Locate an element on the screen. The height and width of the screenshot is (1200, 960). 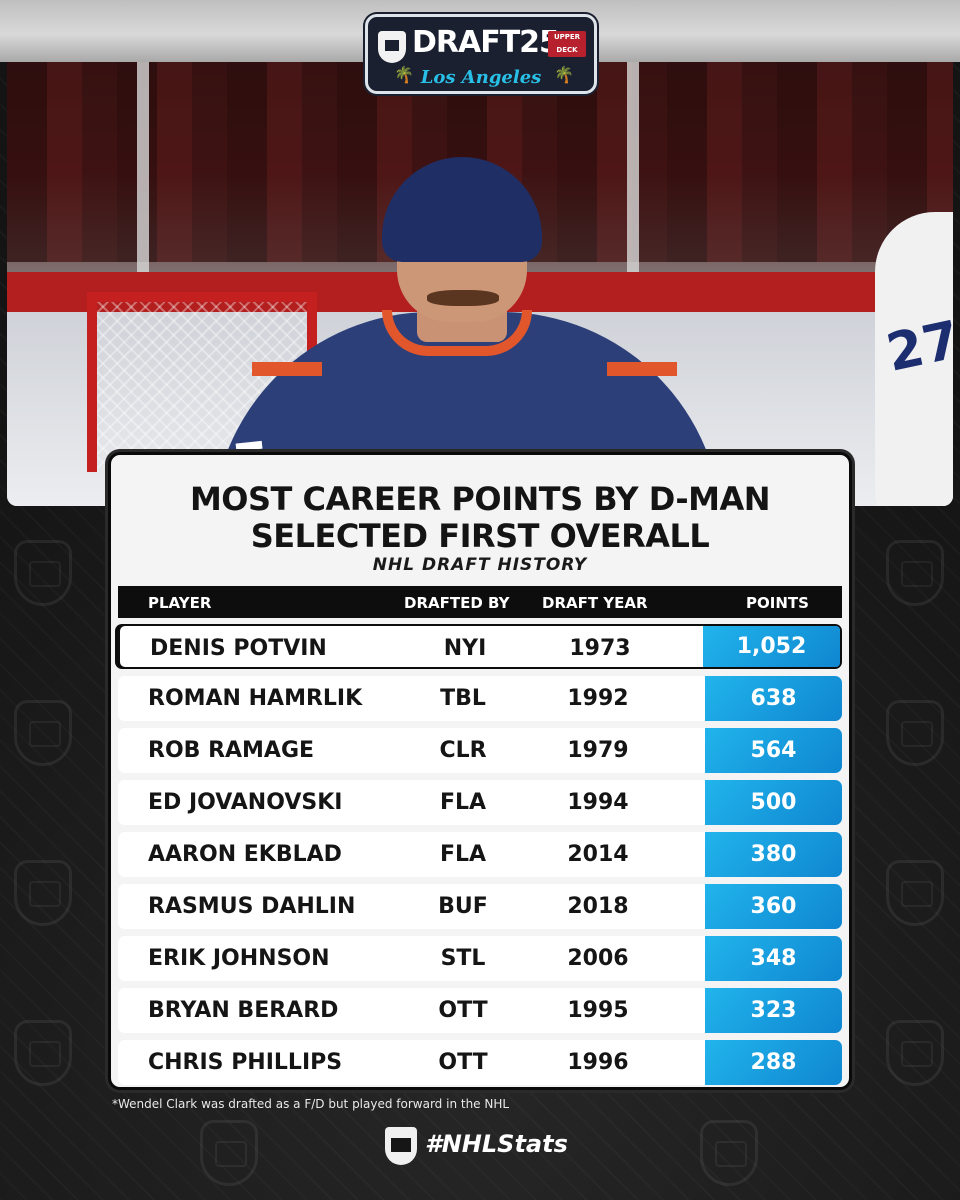
logo-city: Los Angeles is located at coordinates (481, 77).